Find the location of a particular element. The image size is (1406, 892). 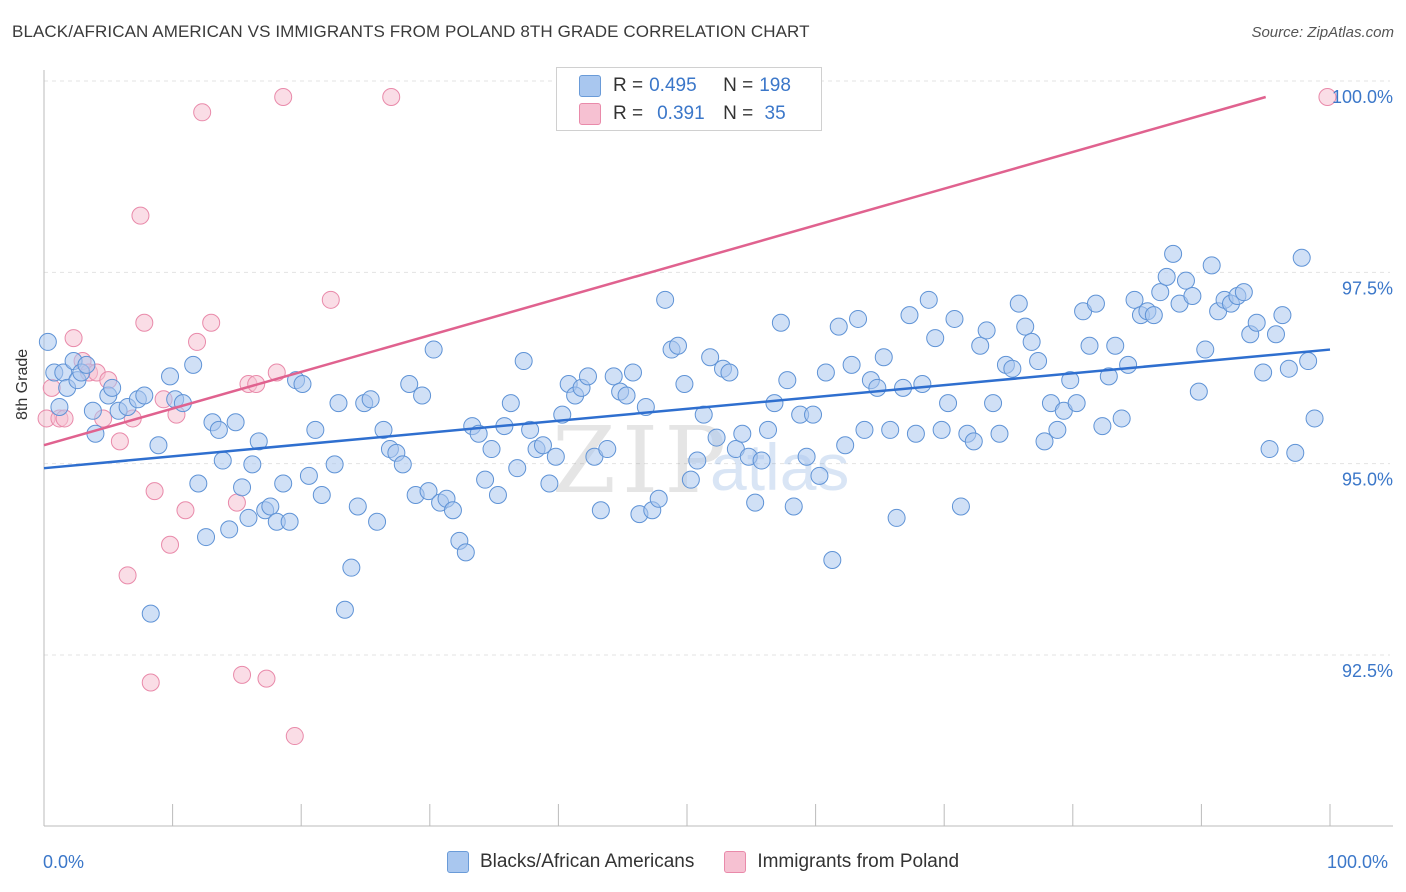

x-tick-max: 100.0% is located at coordinates (1358, 862).